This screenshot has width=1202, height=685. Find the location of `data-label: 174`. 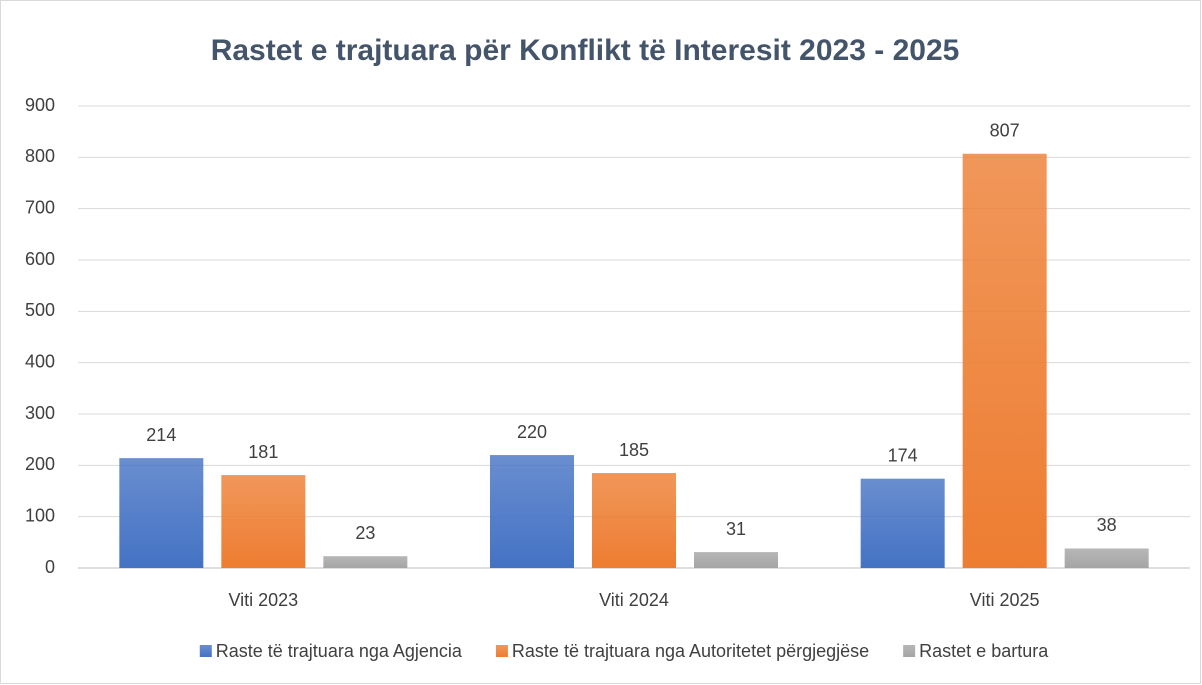

data-label: 174 is located at coordinates (903, 455).